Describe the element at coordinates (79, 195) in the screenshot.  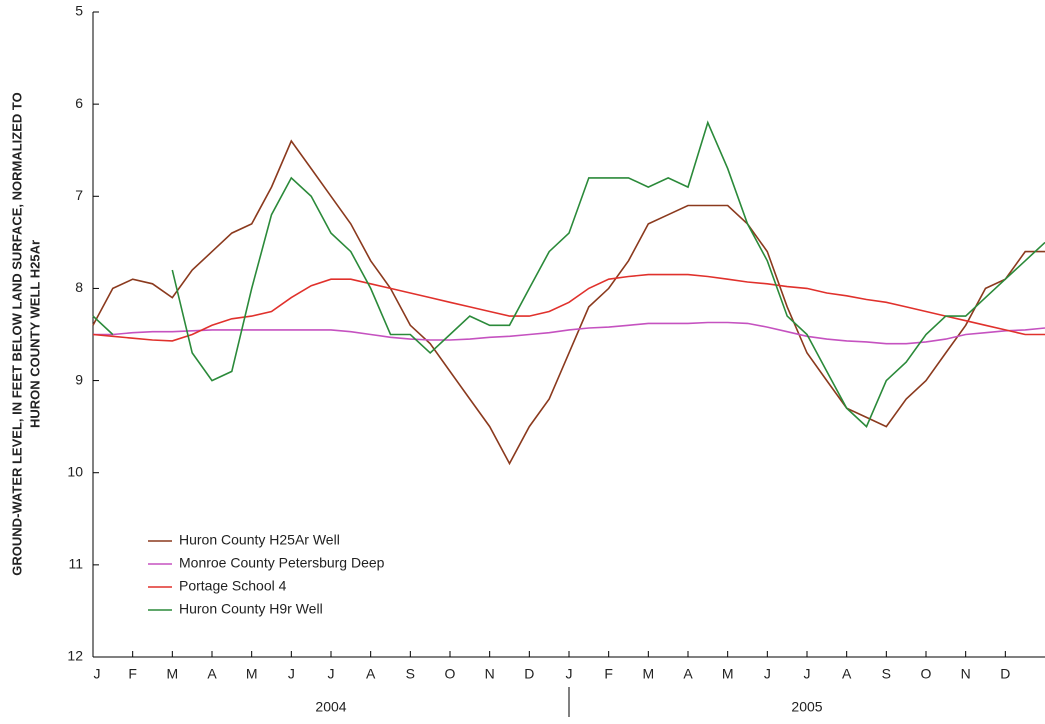
I see `y-tick-label: 7` at that location.